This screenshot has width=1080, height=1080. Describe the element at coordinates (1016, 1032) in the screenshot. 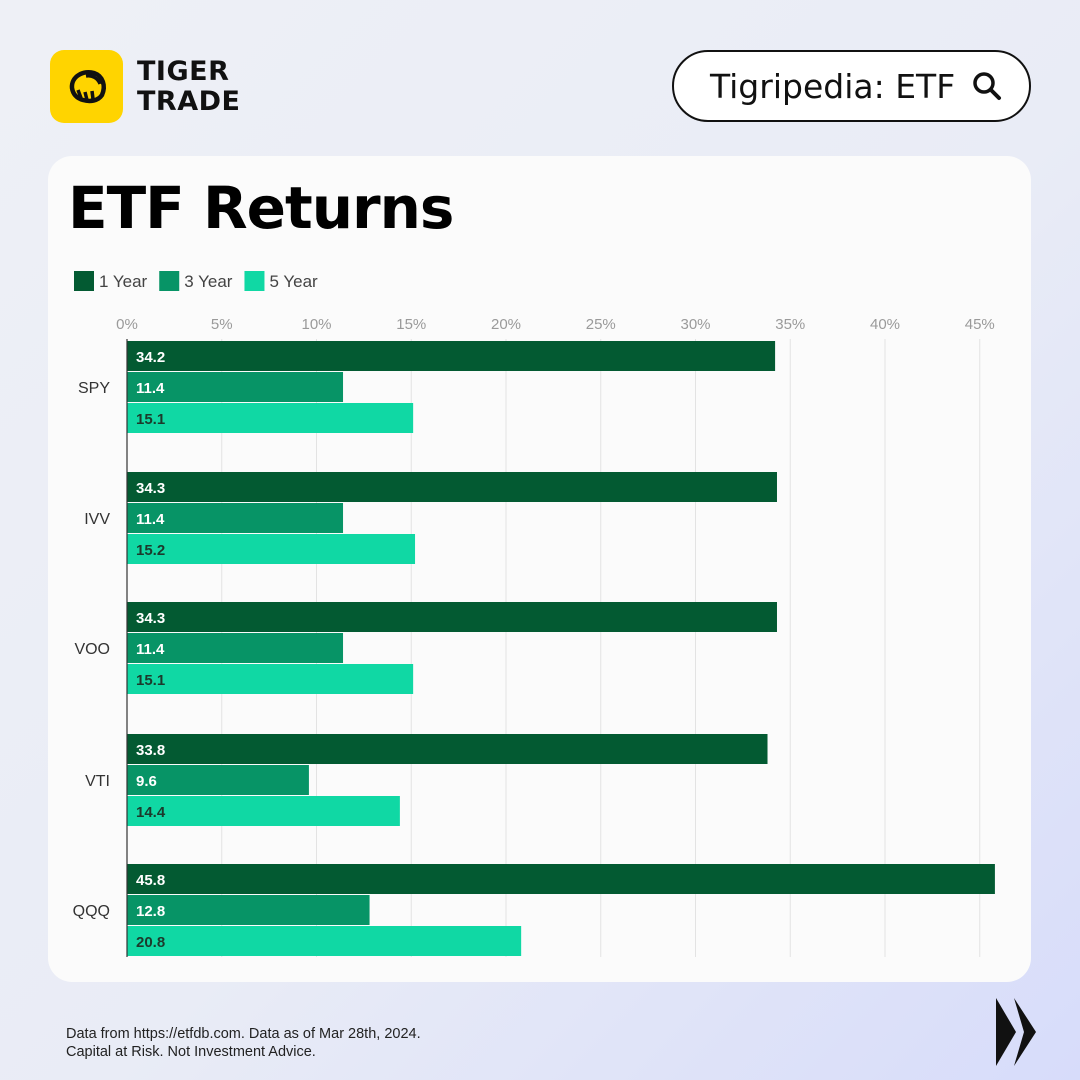

I see `brand-arrow-mark-icon` at that location.